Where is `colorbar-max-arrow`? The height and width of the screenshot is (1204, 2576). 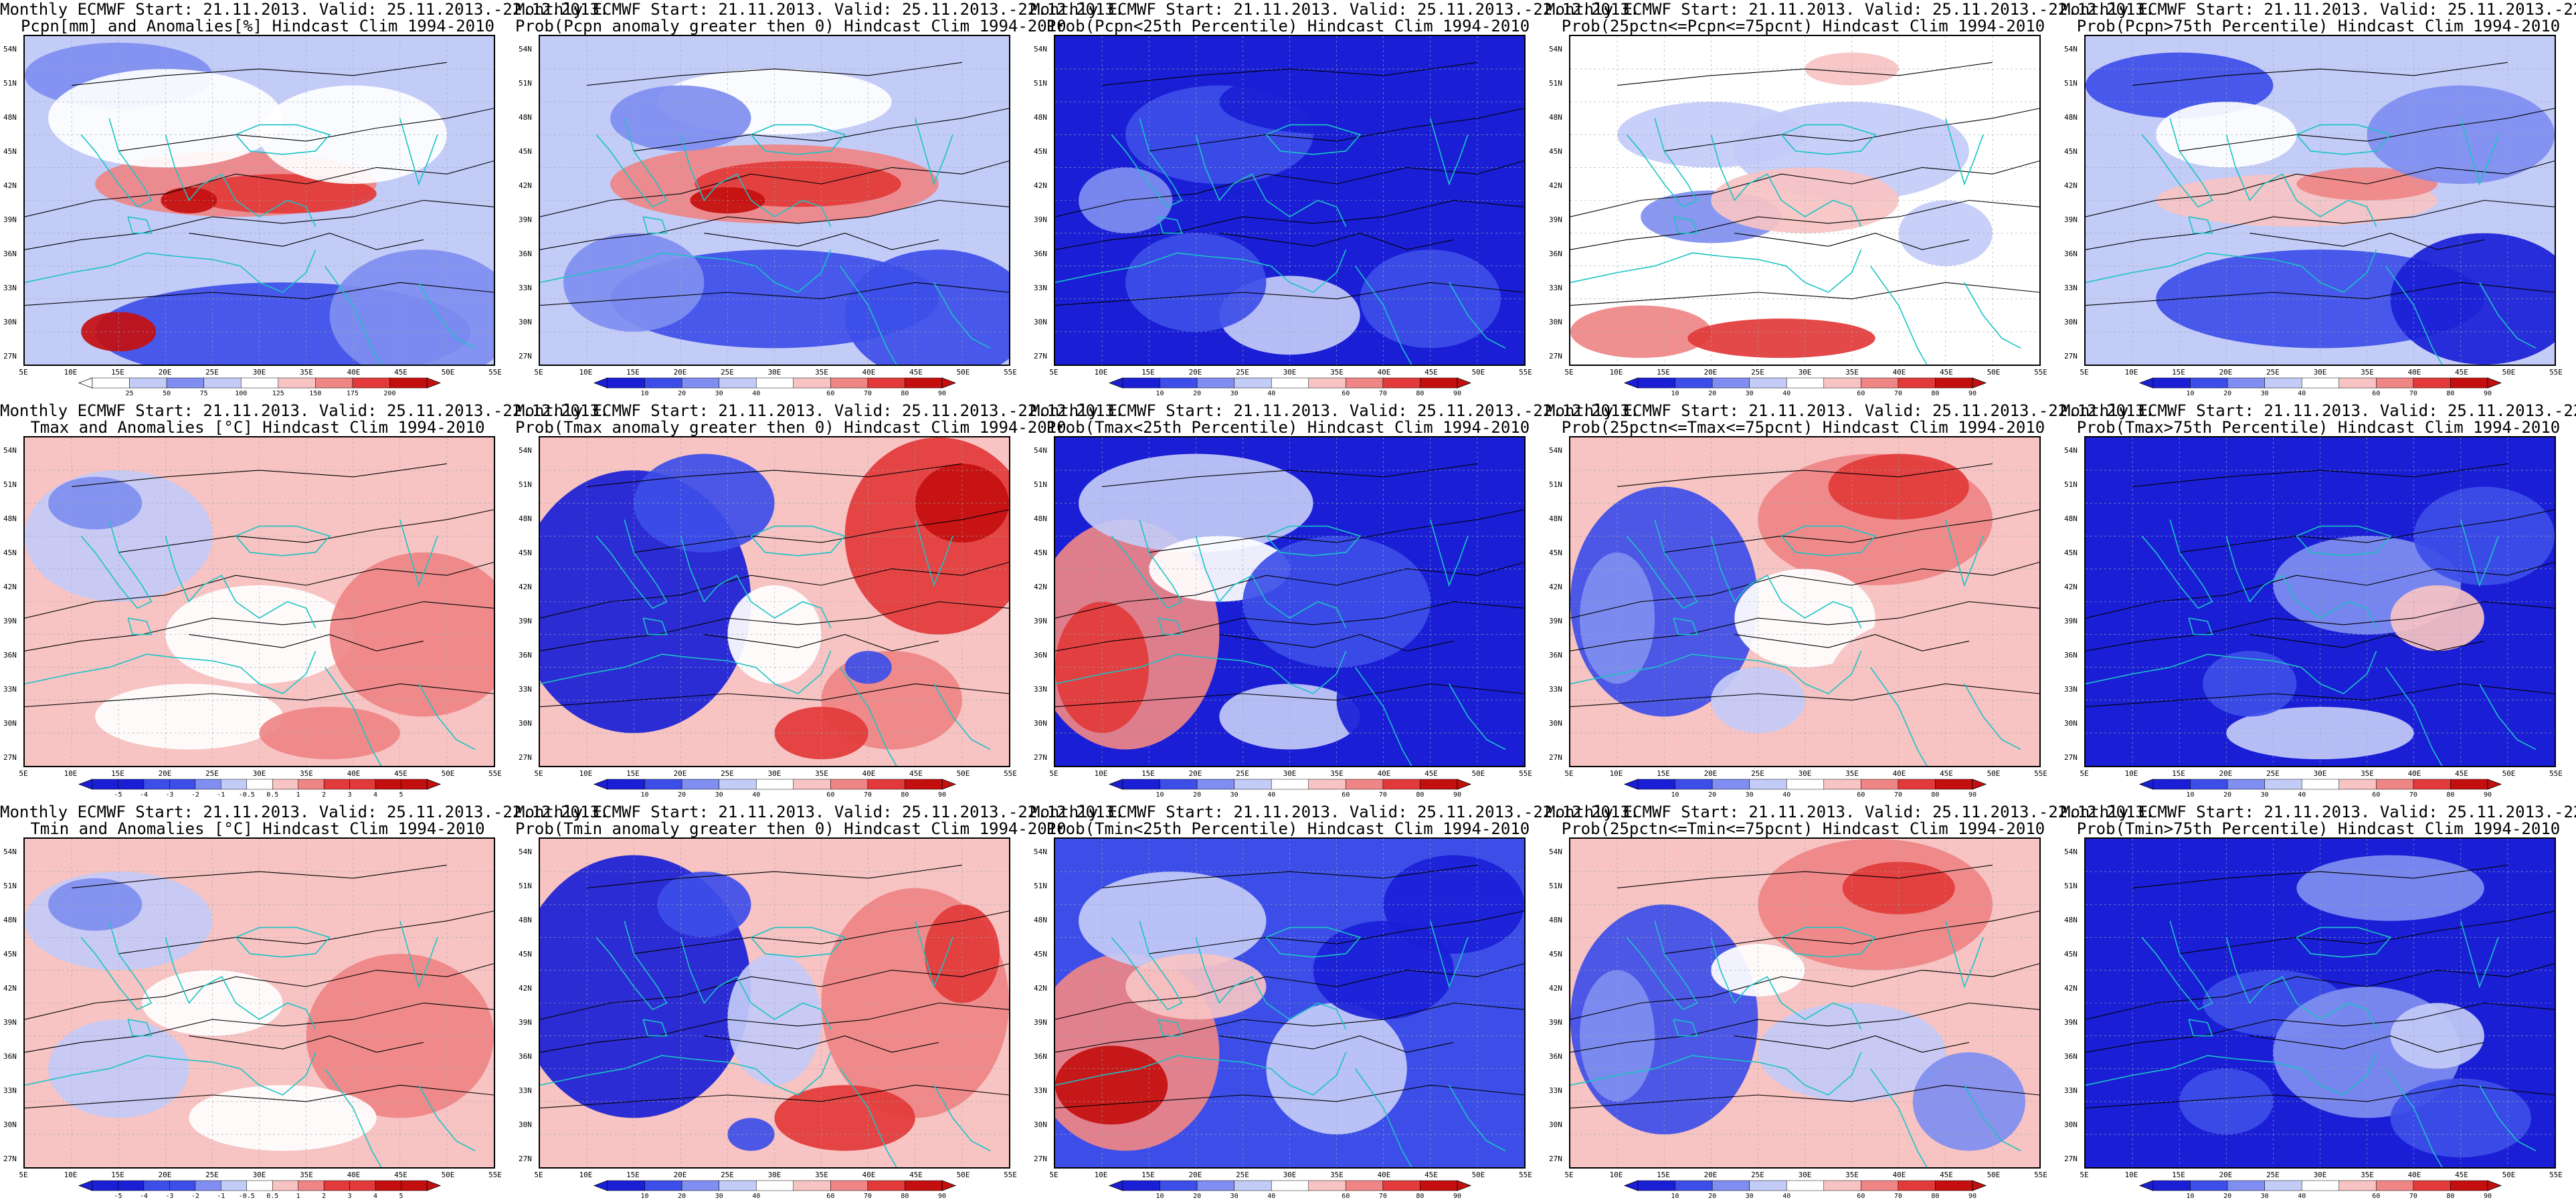 colorbar-max-arrow is located at coordinates (1465, 383).